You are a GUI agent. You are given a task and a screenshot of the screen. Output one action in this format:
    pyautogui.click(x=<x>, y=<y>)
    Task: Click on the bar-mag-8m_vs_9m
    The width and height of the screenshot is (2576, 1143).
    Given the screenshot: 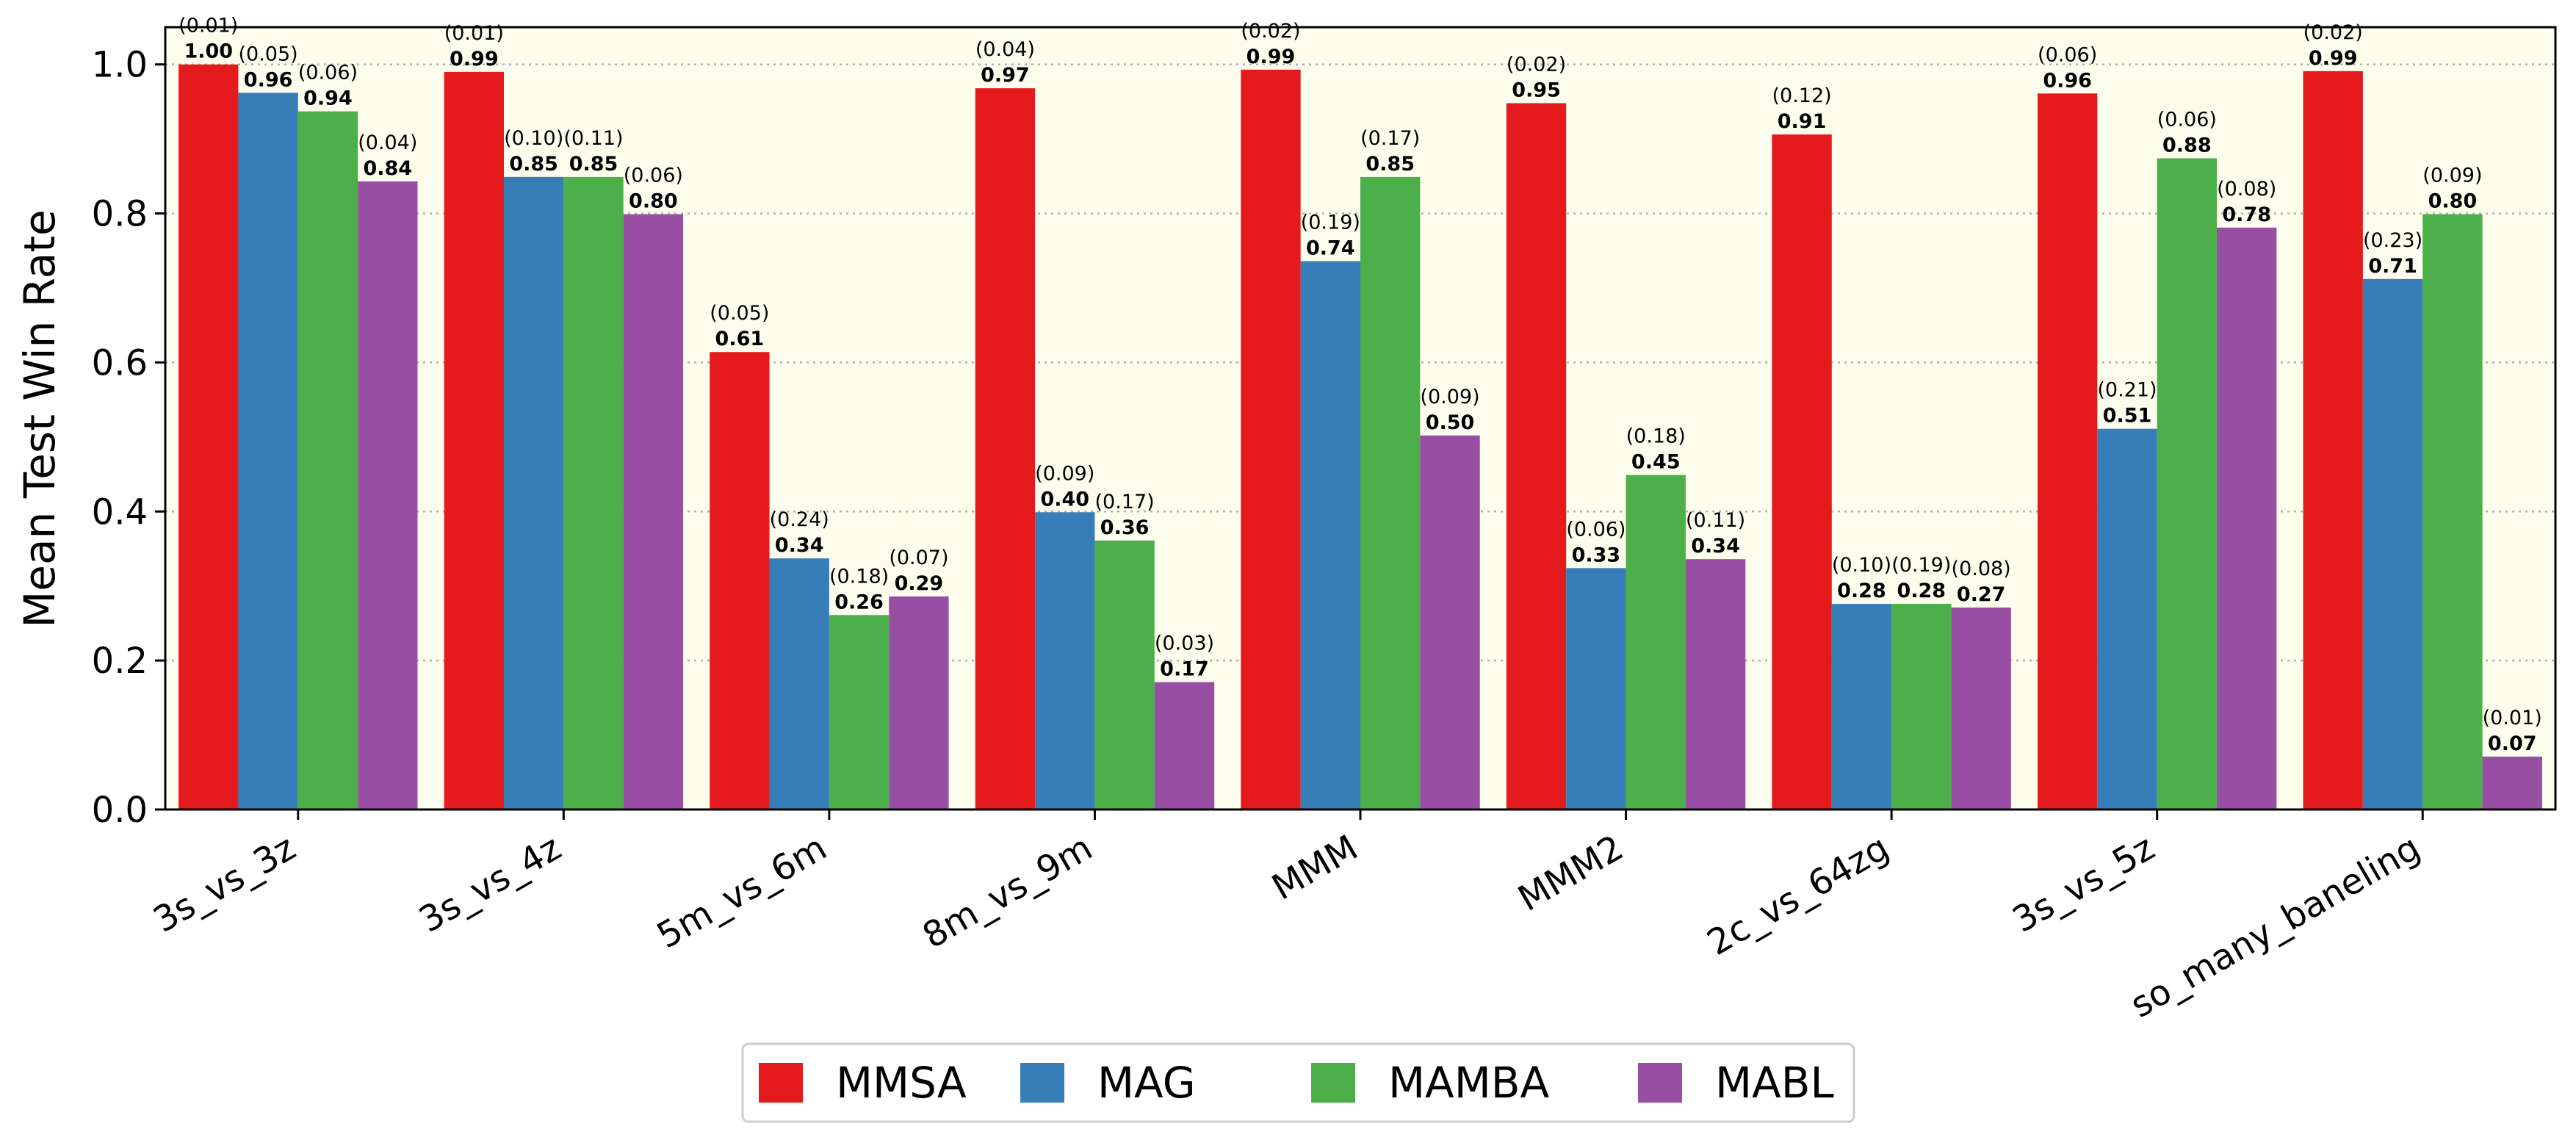 What is the action you would take?
    pyautogui.click(x=1065, y=661)
    